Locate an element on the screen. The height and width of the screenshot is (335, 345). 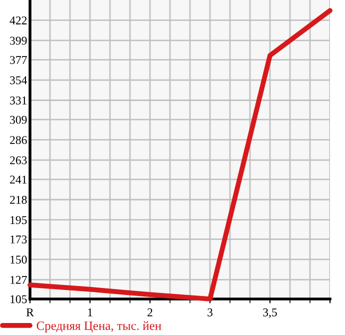
x-tick-label: R is located at coordinates (30, 312).